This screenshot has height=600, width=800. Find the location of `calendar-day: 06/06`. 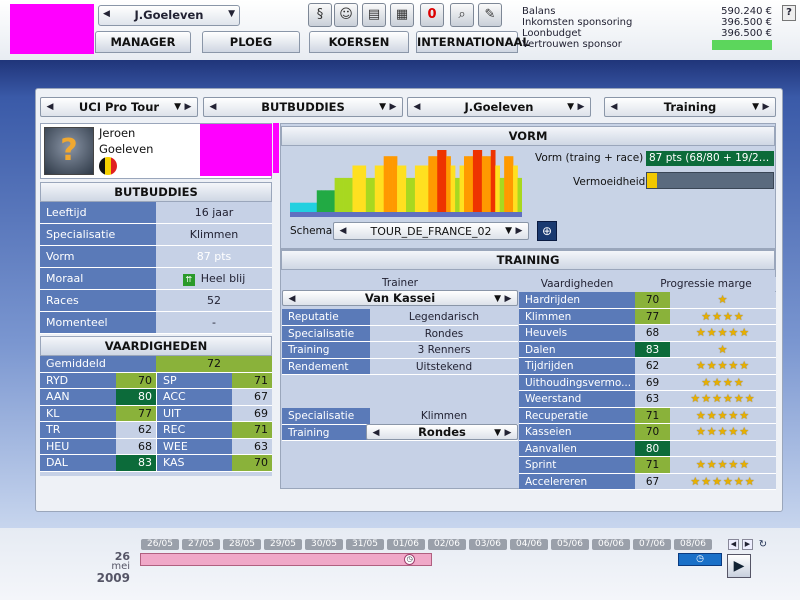

calendar-day: 06/06 is located at coordinates (611, 544).